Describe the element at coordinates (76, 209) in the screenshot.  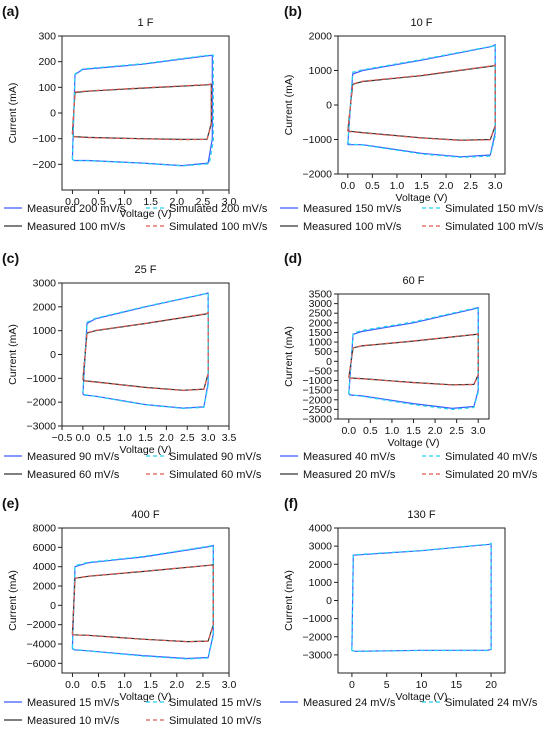
I see `legend-entry: Measured 200 mV/s` at that location.